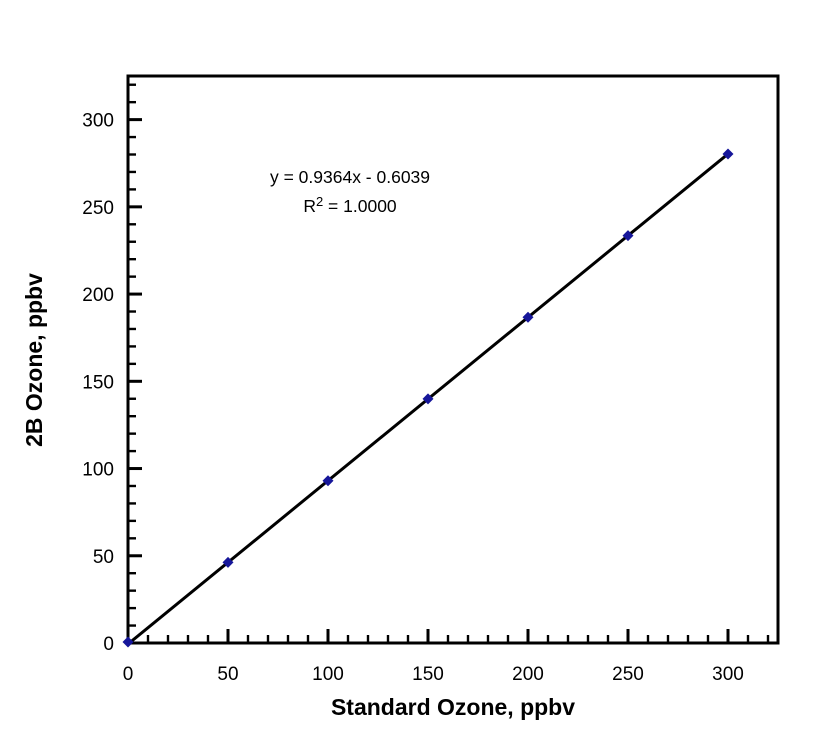 The width and height of the screenshot is (830, 738). Describe the element at coordinates (227, 674) in the screenshot. I see `x-tick-label: 50` at that location.